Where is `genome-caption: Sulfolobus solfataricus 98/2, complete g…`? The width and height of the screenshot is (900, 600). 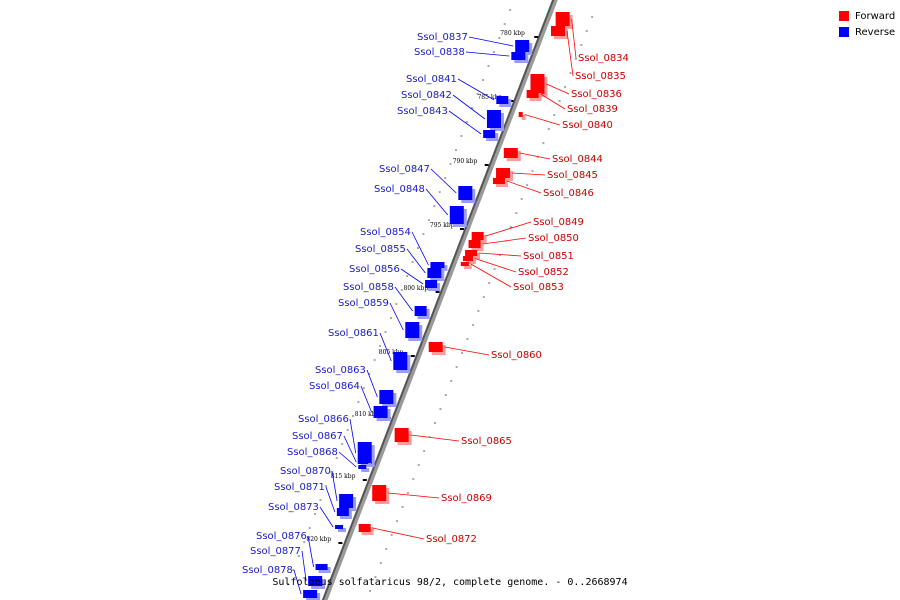
genome-caption: Sulfolobus solfataricus 98/2, complete g… is located at coordinates (450, 582).